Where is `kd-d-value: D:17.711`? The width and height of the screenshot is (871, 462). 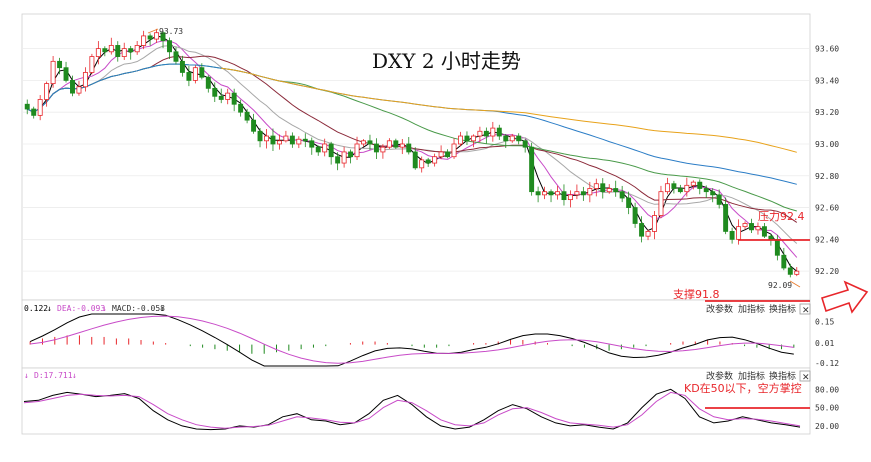
kd-d-value: D:17.711 is located at coordinates (53, 375).